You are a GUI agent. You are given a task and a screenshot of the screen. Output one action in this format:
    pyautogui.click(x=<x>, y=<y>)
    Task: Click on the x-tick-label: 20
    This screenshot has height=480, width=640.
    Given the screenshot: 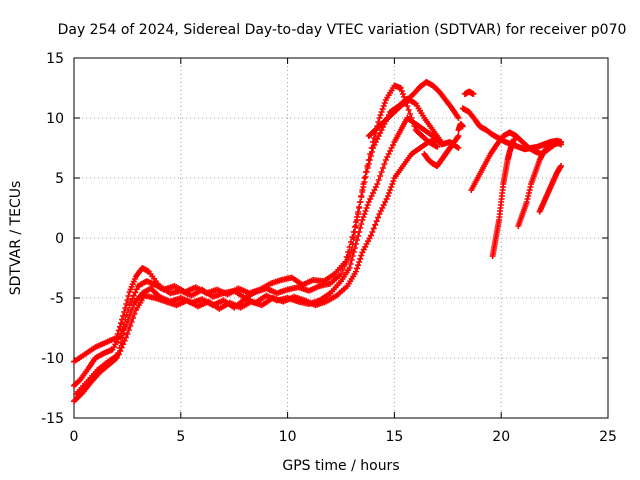 What is the action you would take?
    pyautogui.click(x=501, y=437)
    